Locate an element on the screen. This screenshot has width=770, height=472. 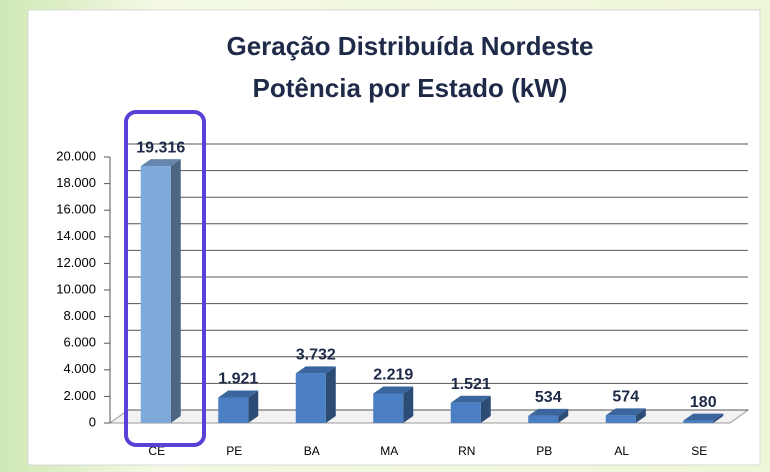
value-label: 3.732 is located at coordinates (316, 355).